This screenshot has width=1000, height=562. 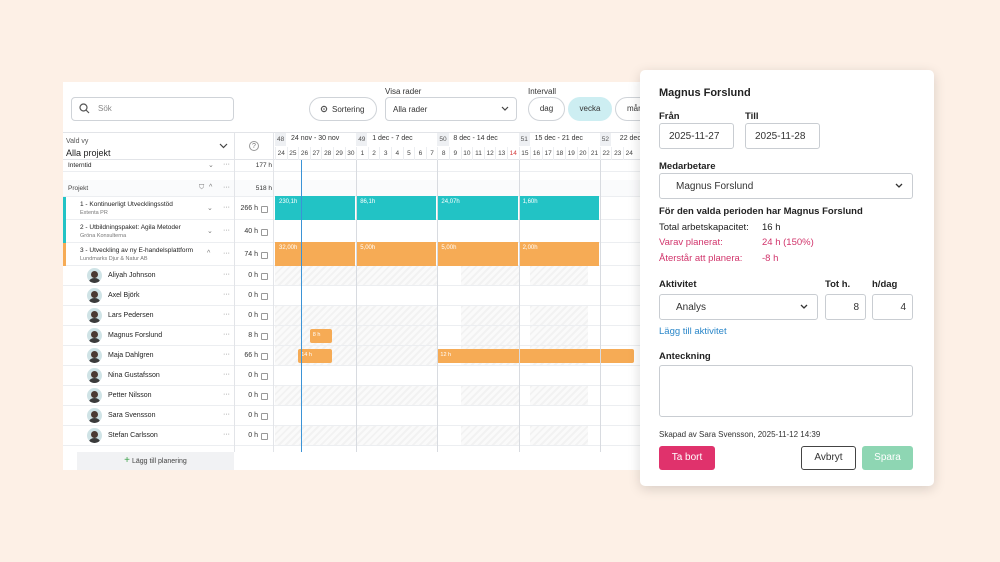 I want to click on sort-button: Sortering, so click(x=343, y=109).